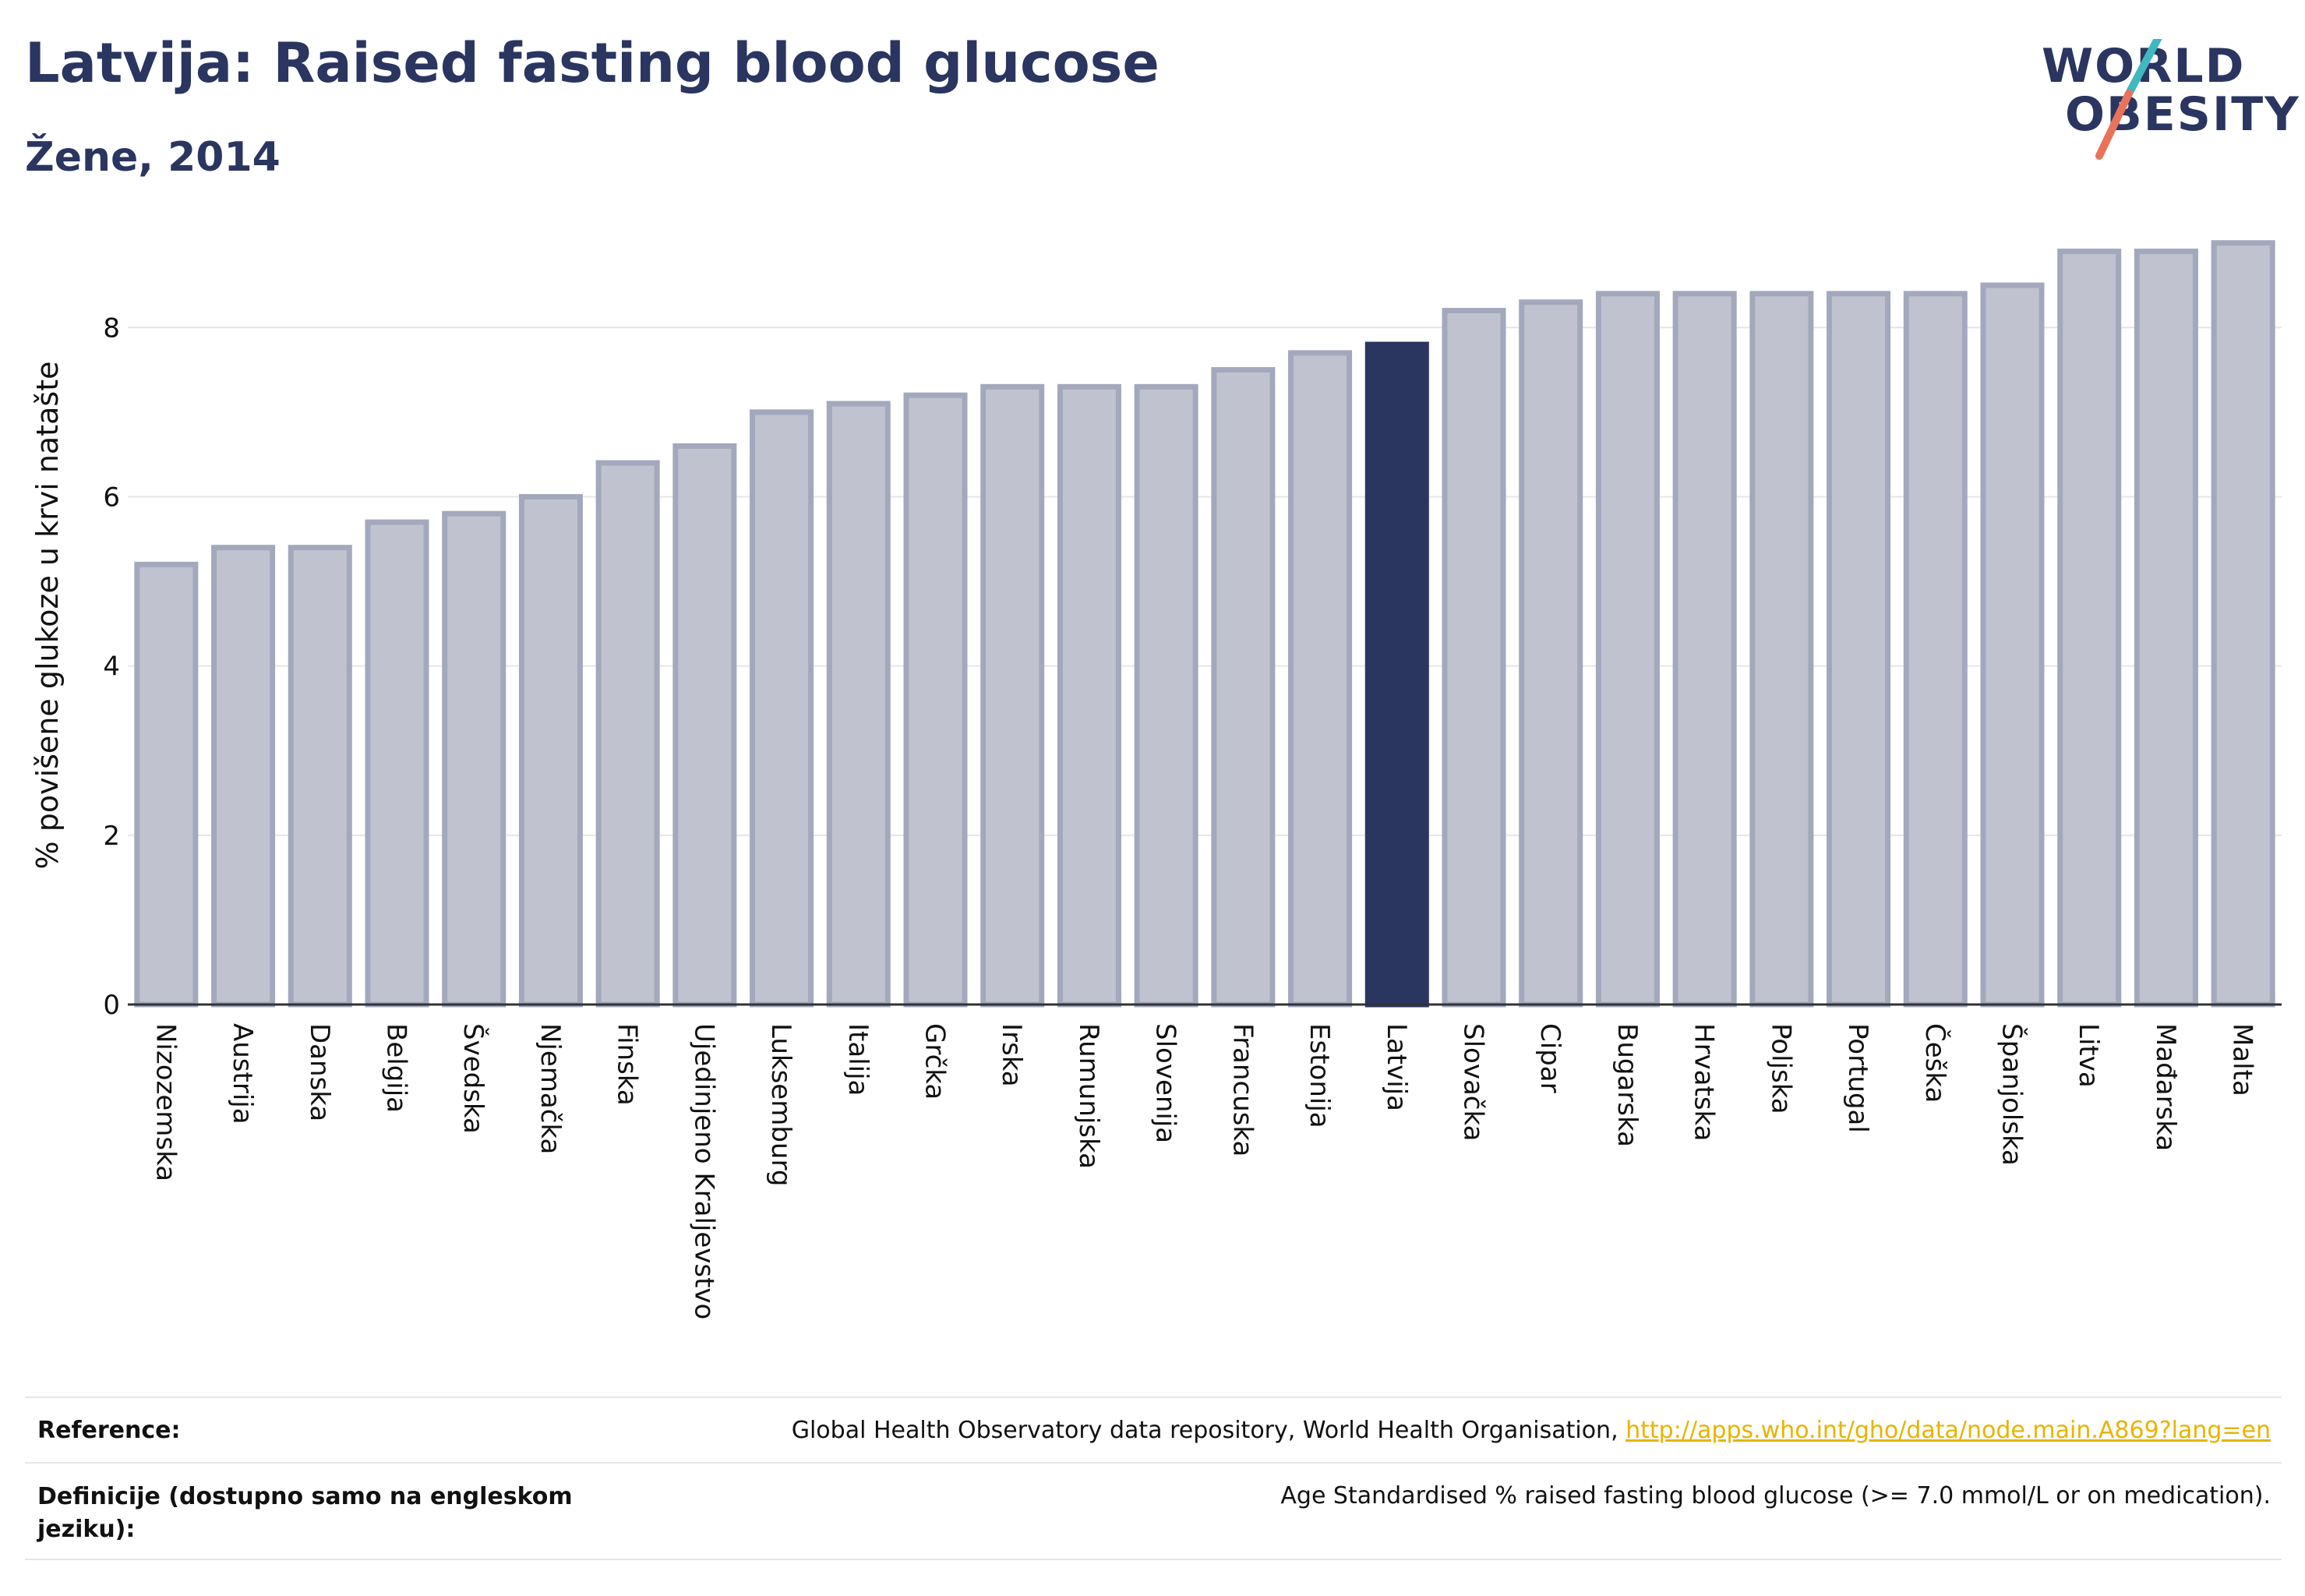 The height and width of the screenshot is (1596, 2305). Describe the element at coordinates (936, 1061) in the screenshot. I see `x-tick-label: Grčka` at that location.